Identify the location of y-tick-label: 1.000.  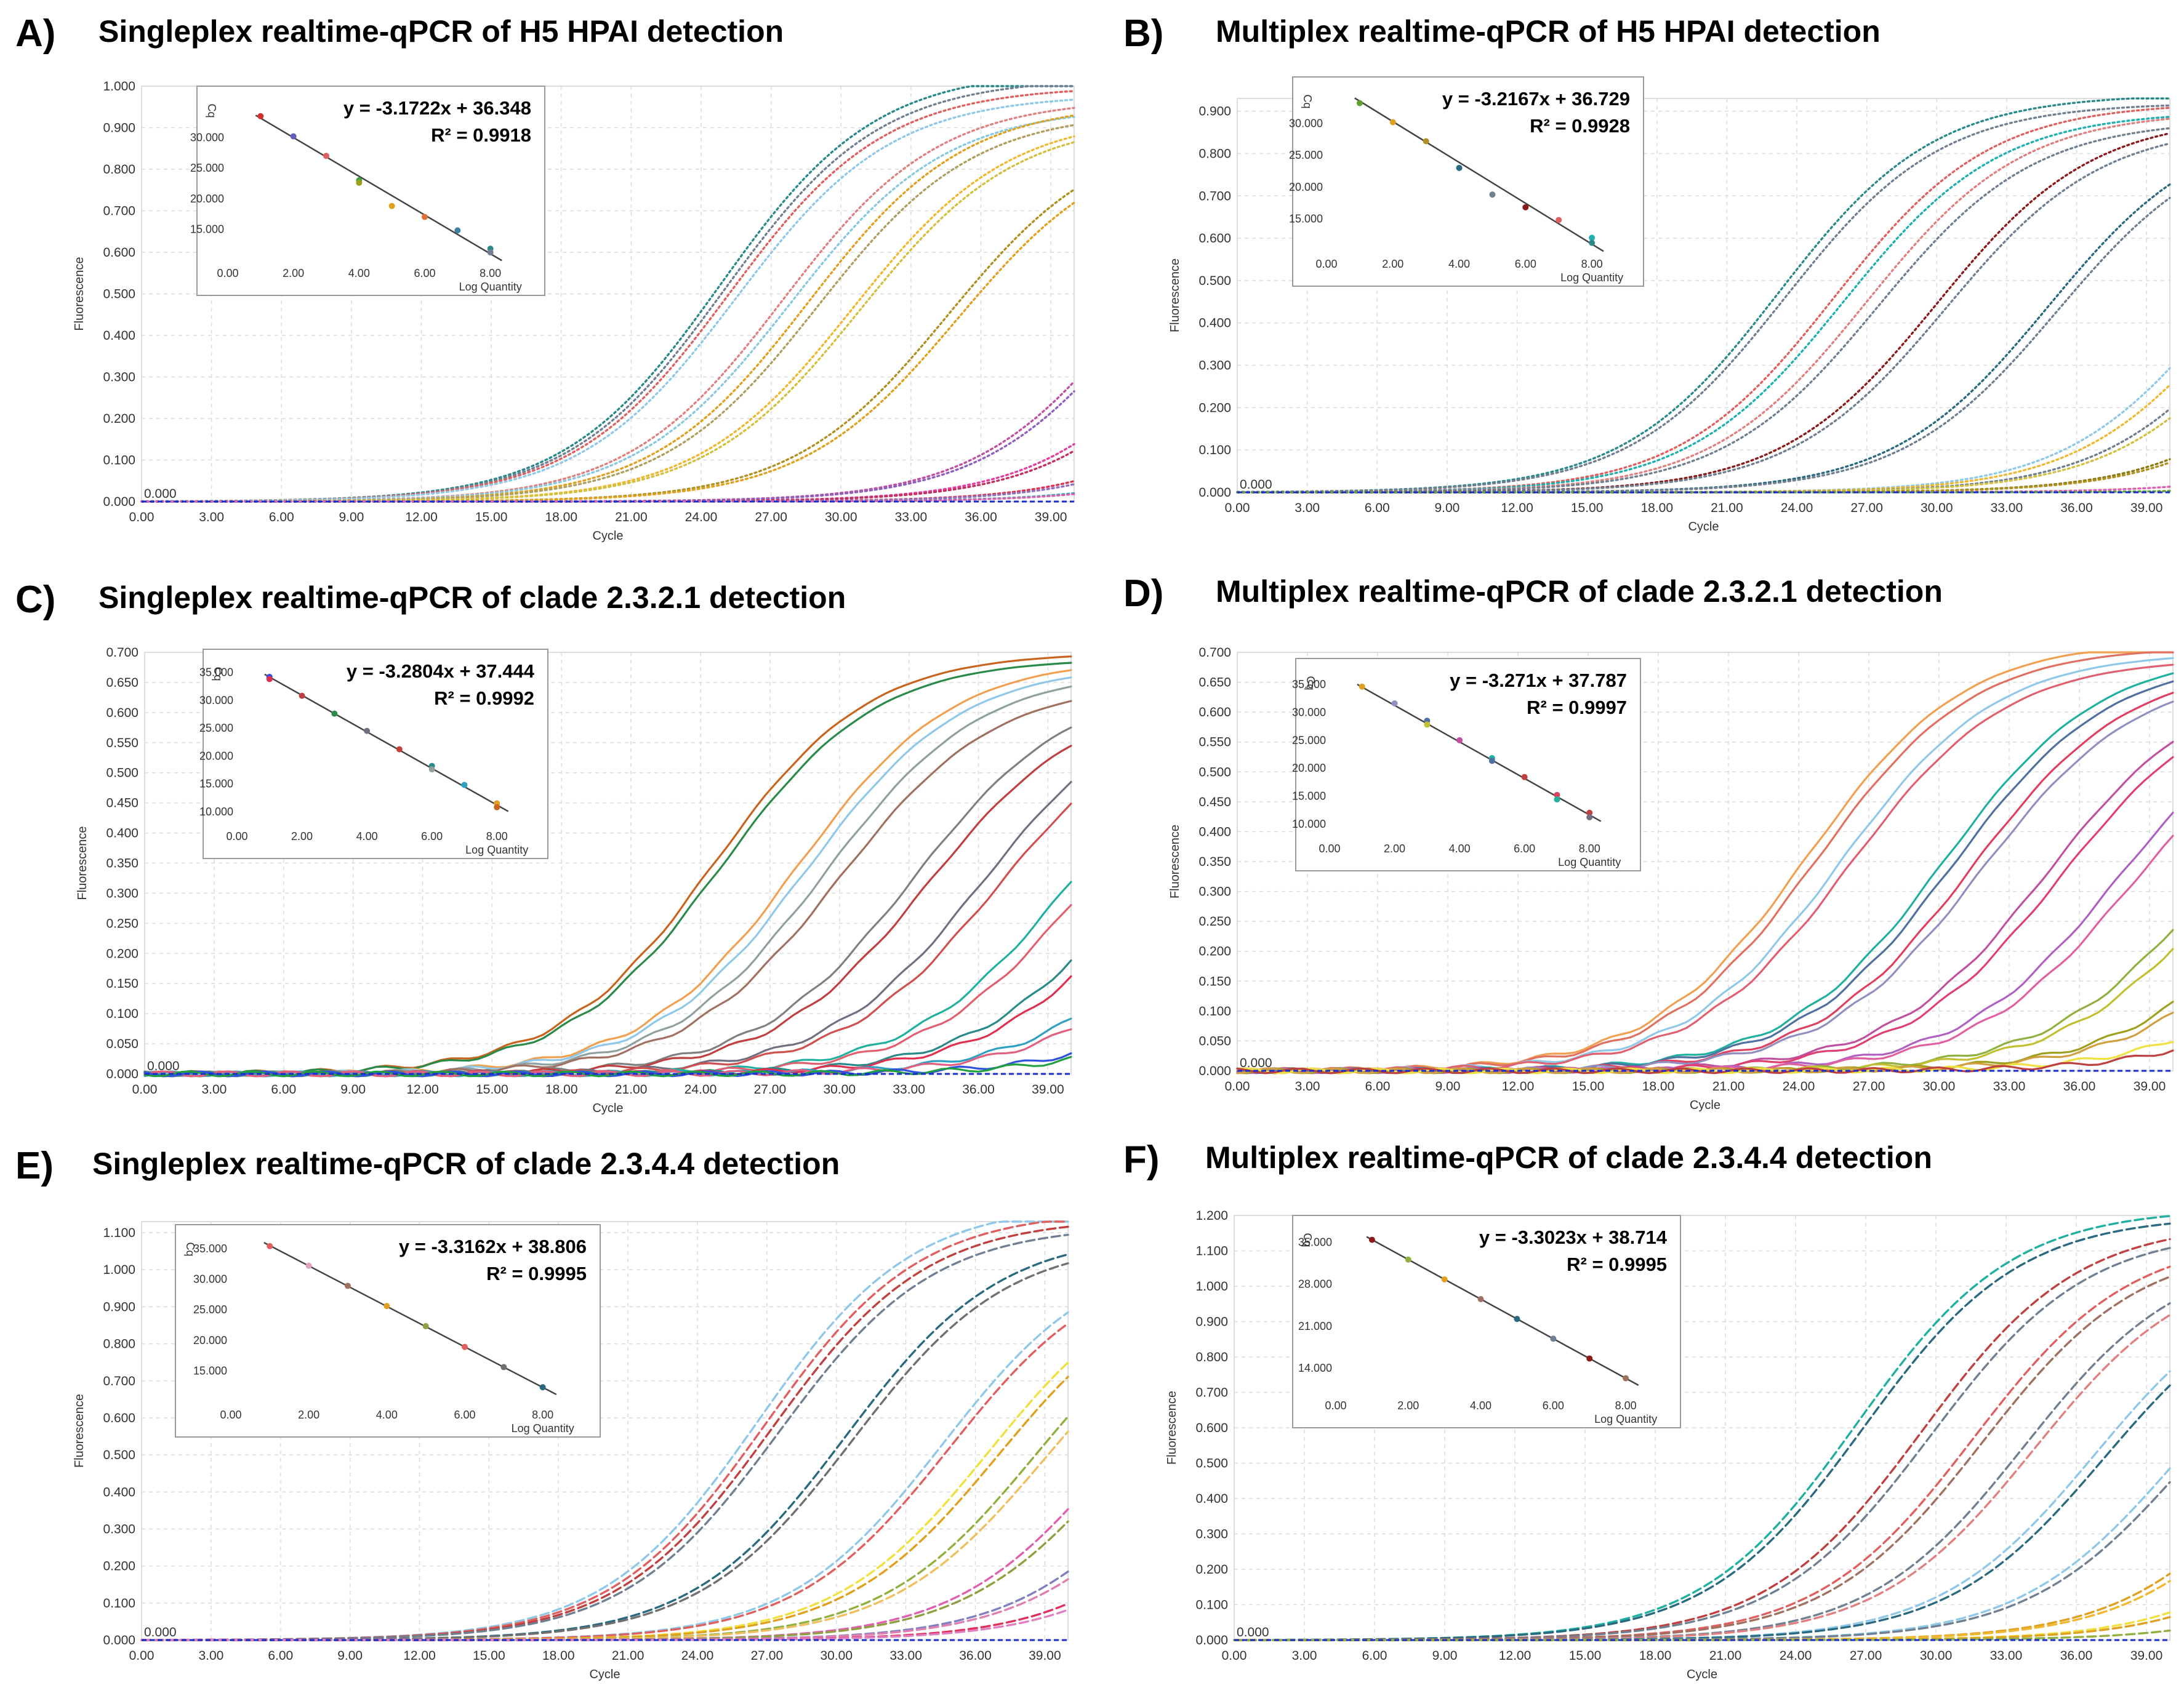
(119, 1270).